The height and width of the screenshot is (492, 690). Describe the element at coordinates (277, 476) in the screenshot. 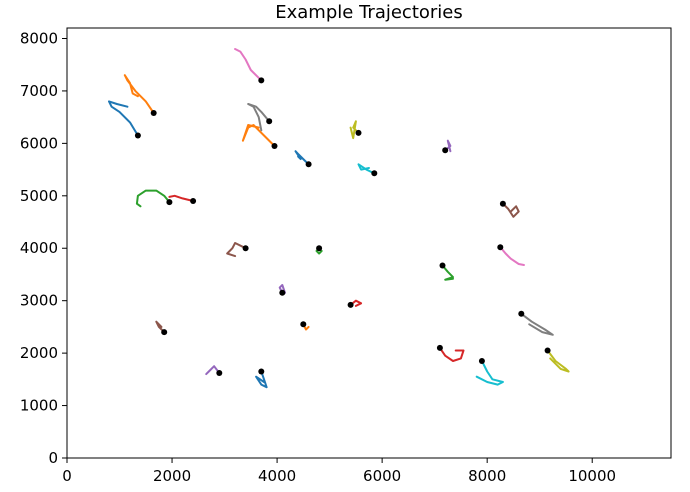

I see `x-tick-label: 4000` at that location.